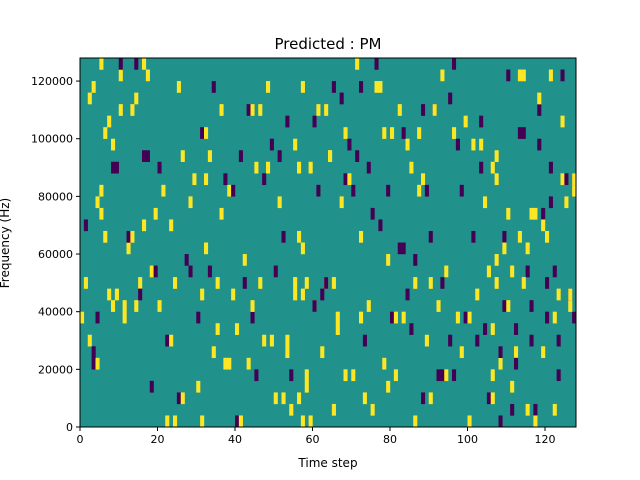 This screenshot has width=640, height=480. I want to click on x-tick-label: 40, so click(235, 439).